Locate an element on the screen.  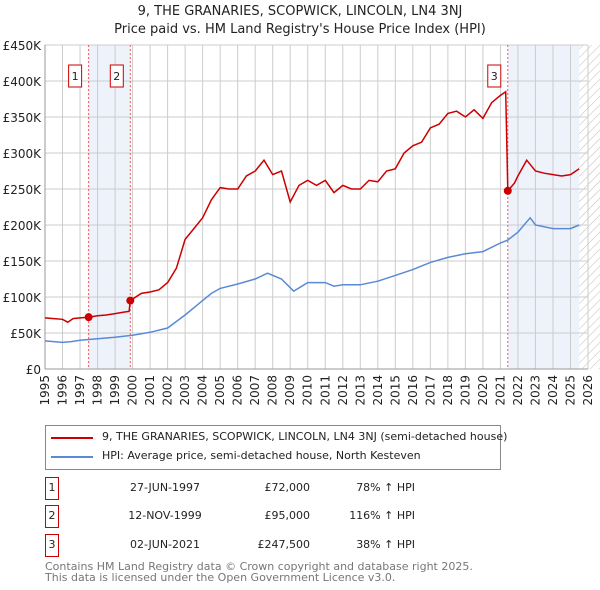
legend-swatch-hpi is located at coordinates (72, 457).